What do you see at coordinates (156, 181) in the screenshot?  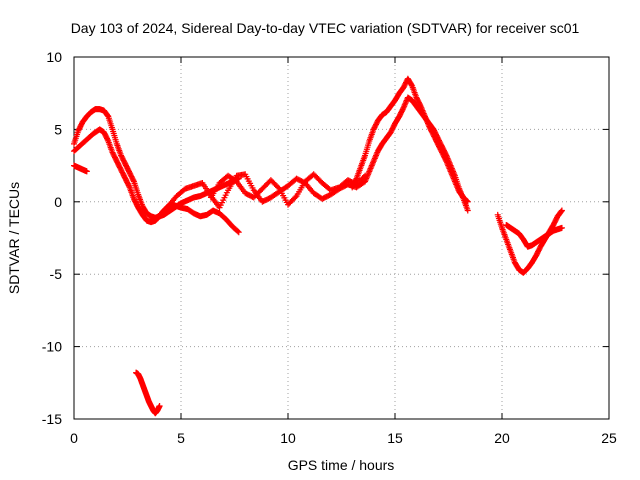 I see `series-lower-arc` at bounding box center [156, 181].